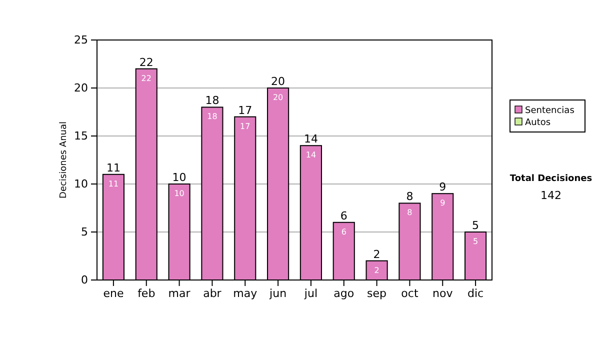 The height and width of the screenshot is (340, 600). What do you see at coordinates (376, 254) in the screenshot?
I see `total-label: 2` at bounding box center [376, 254].